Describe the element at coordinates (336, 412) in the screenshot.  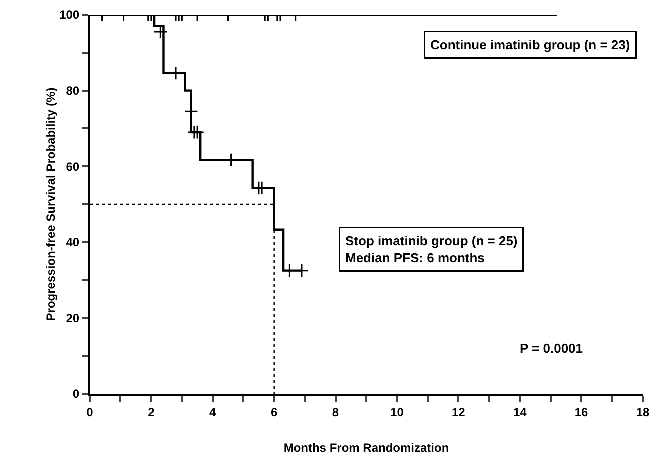
I see `x-tick-label: 8` at that location.